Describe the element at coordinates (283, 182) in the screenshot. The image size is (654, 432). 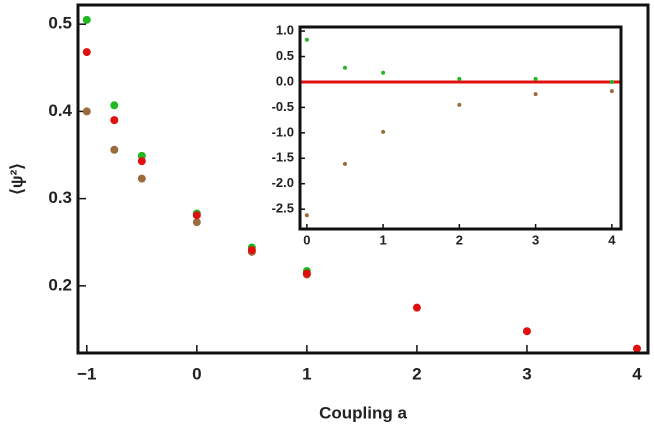
I see `y-tick-label: -2.0` at that location.